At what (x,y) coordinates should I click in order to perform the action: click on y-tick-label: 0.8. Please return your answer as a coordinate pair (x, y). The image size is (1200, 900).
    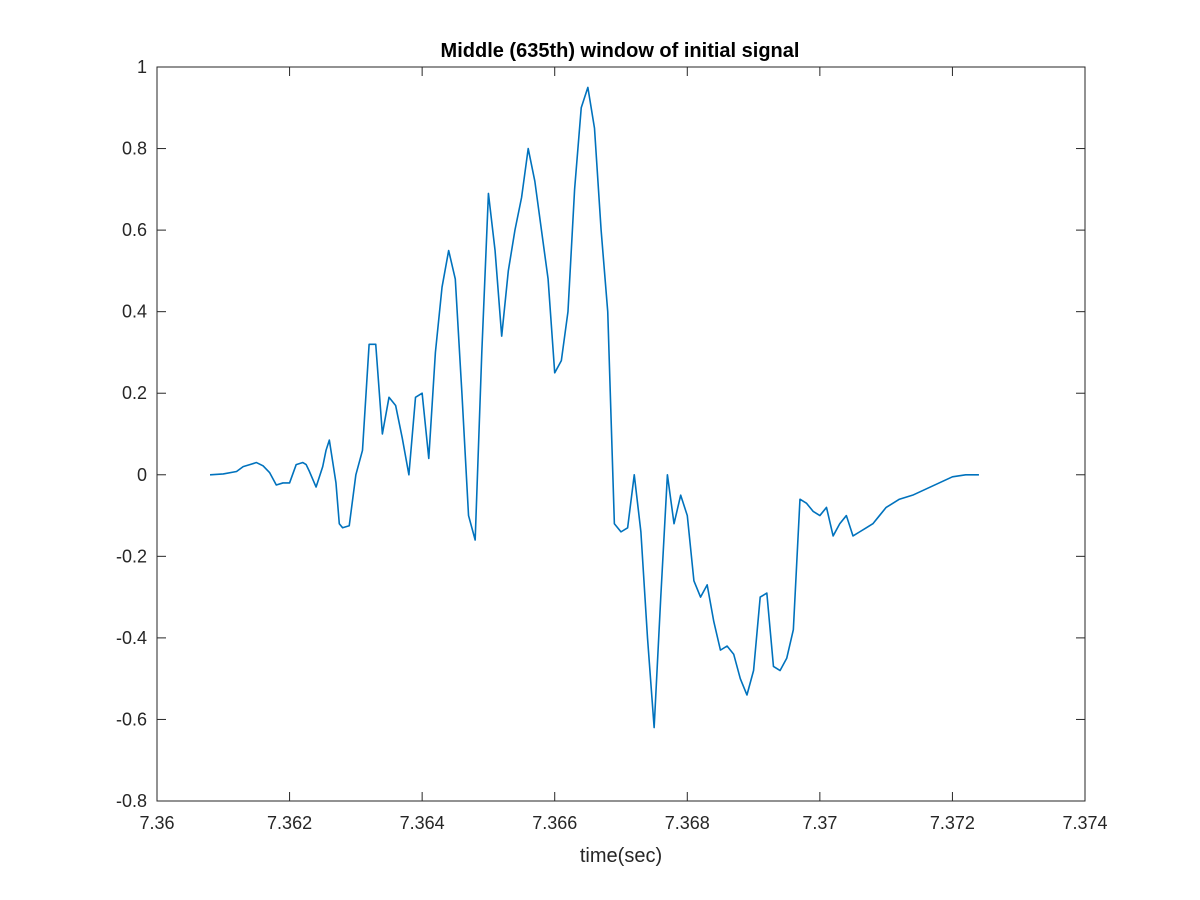
    Looking at the image, I should click on (134, 149).